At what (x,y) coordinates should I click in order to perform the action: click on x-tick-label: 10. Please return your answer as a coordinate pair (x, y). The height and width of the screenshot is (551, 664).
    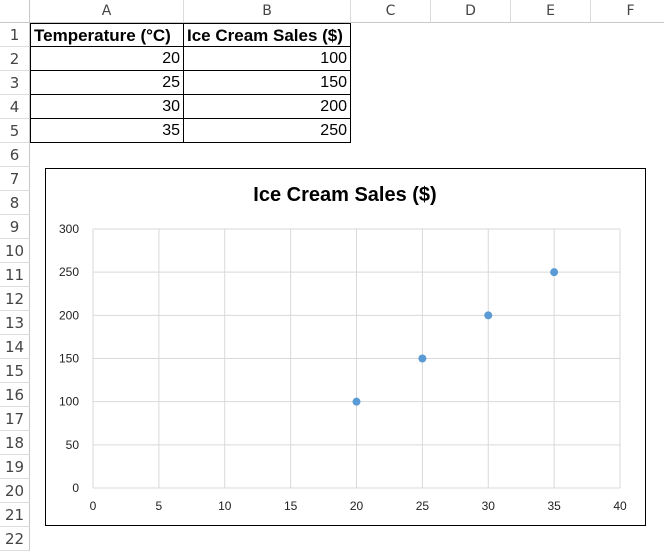
    Looking at the image, I should click on (225, 506).